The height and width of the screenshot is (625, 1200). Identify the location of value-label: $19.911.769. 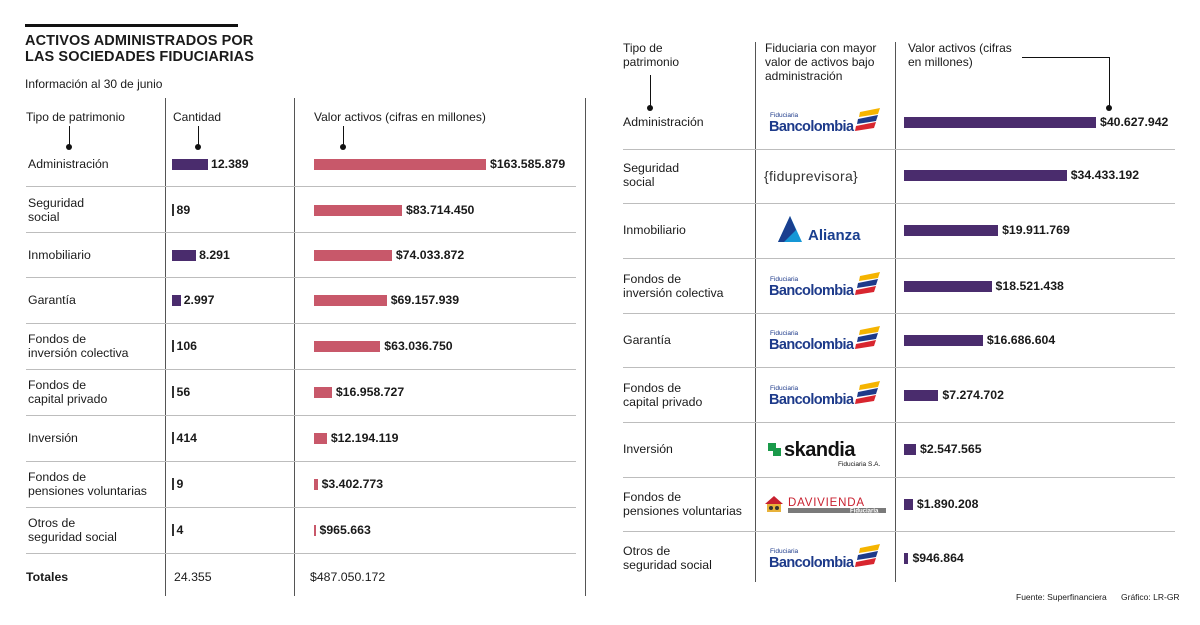
(1036, 230).